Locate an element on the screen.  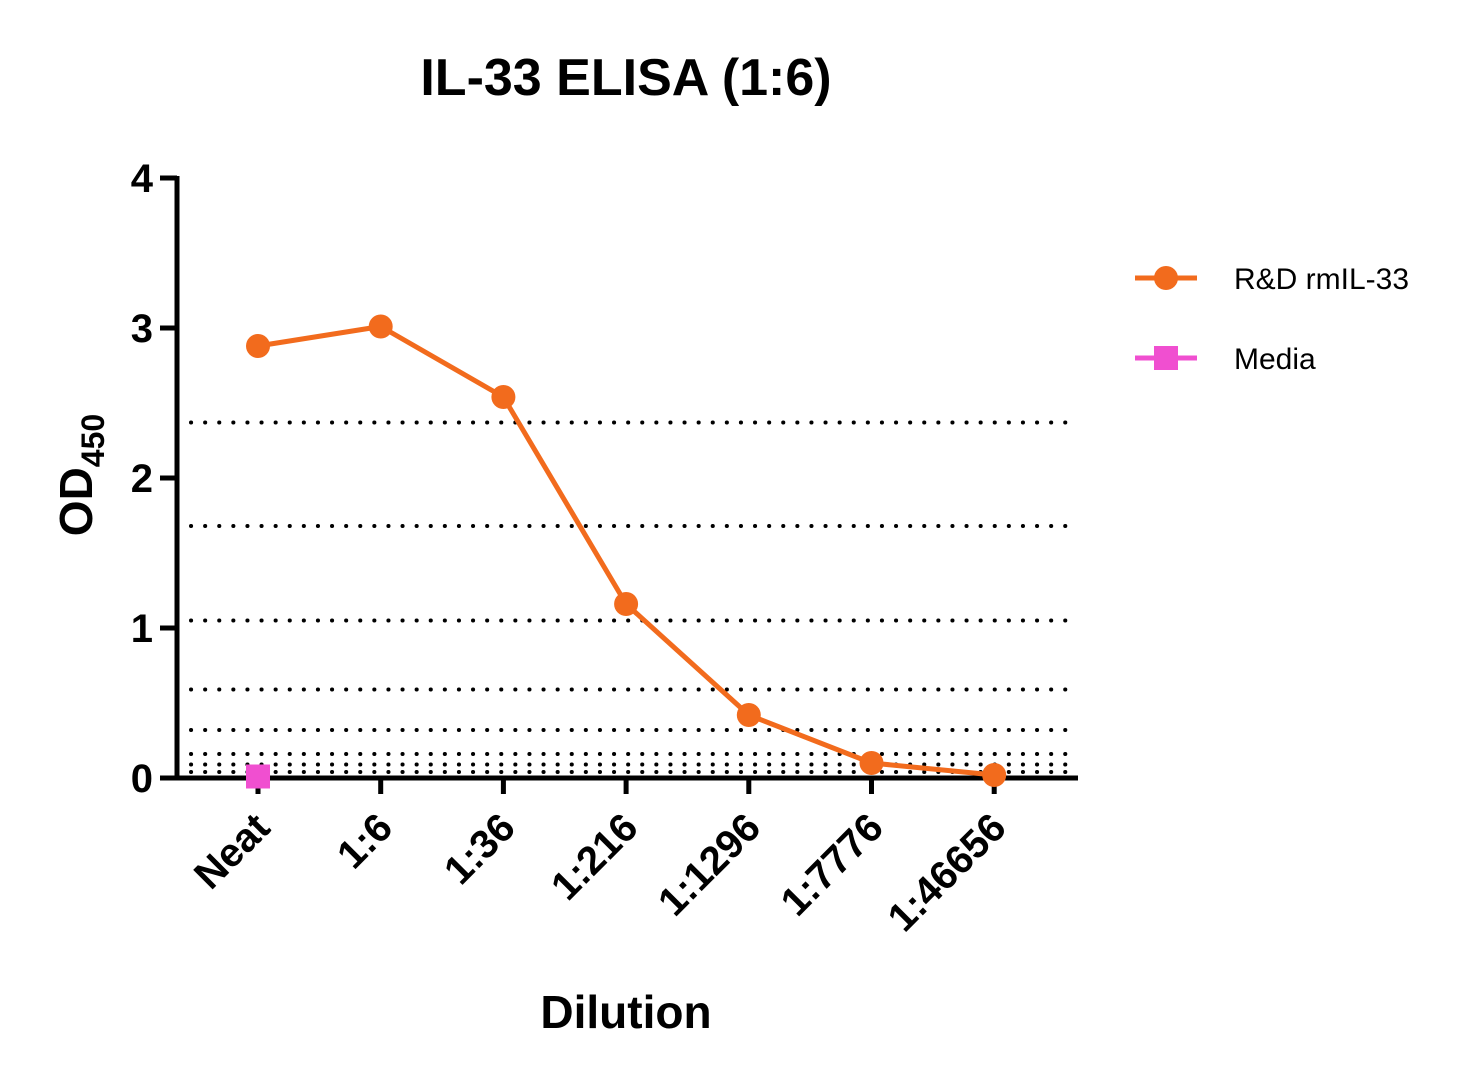
y-axis-title-sub: 450 is located at coordinates (93, 440).